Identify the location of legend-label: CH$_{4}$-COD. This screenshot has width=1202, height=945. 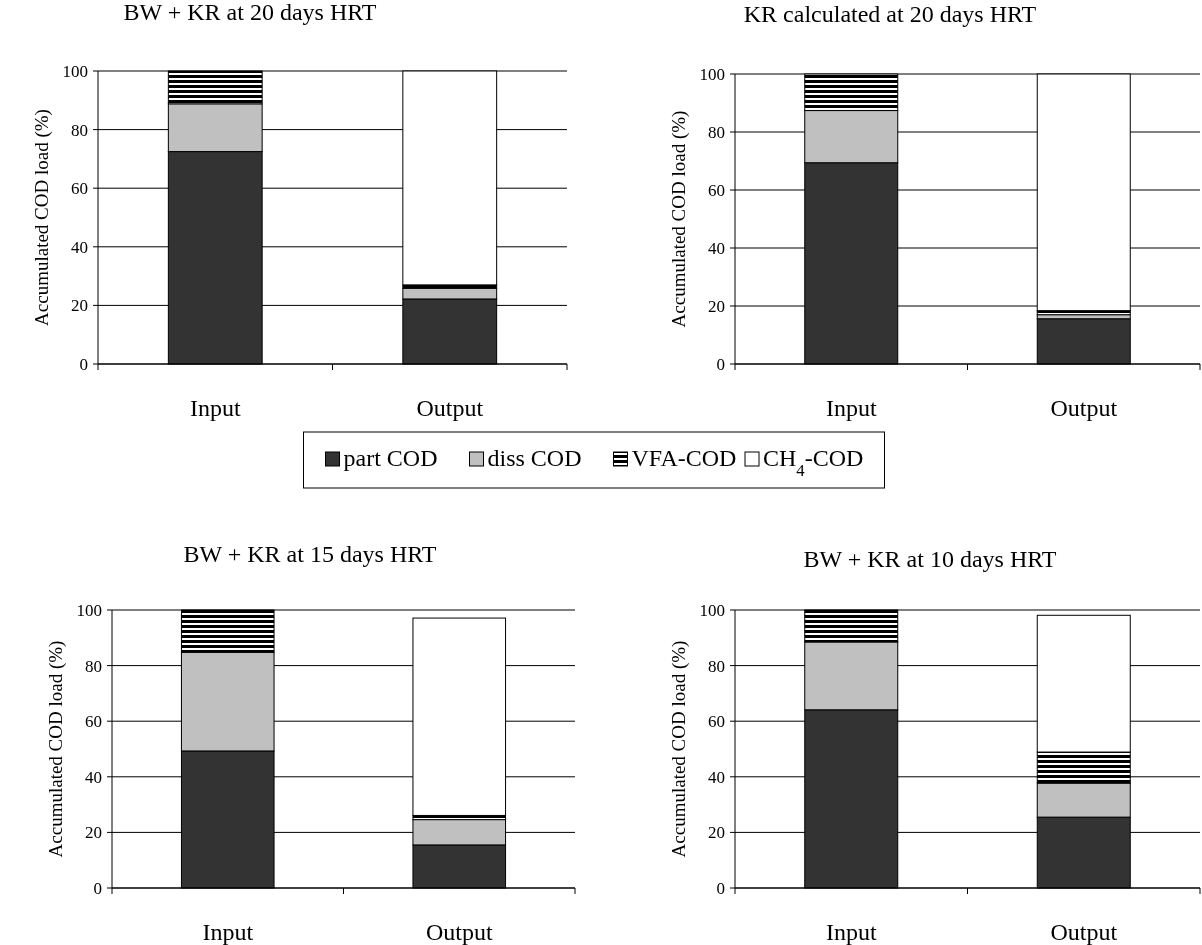
(813, 462).